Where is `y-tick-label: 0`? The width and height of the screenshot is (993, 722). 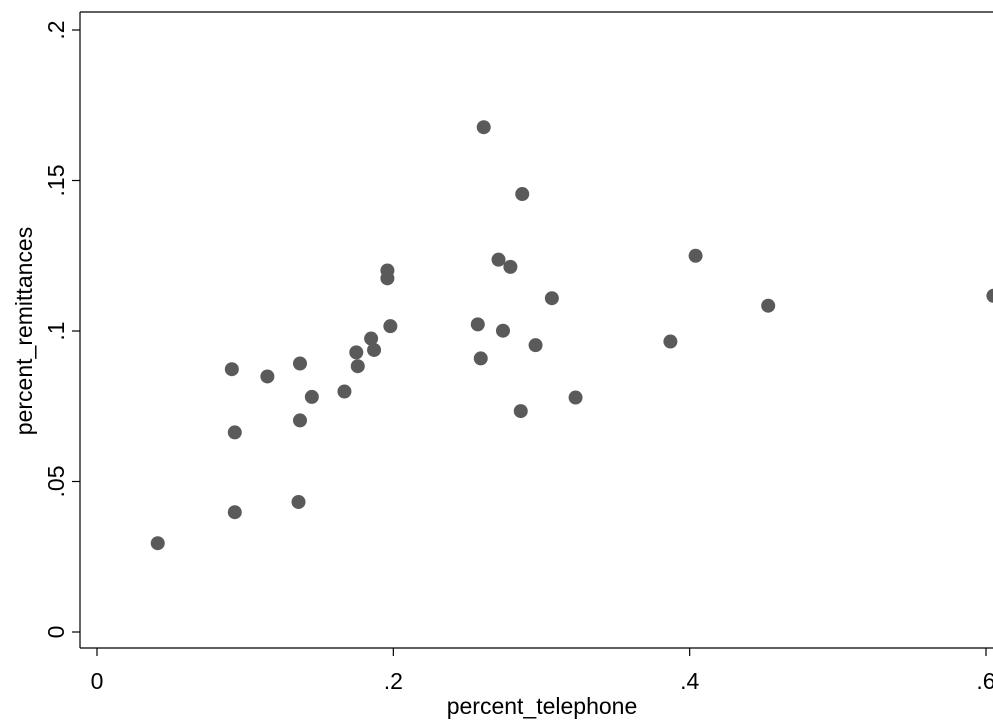
y-tick-label: 0 is located at coordinates (56, 632).